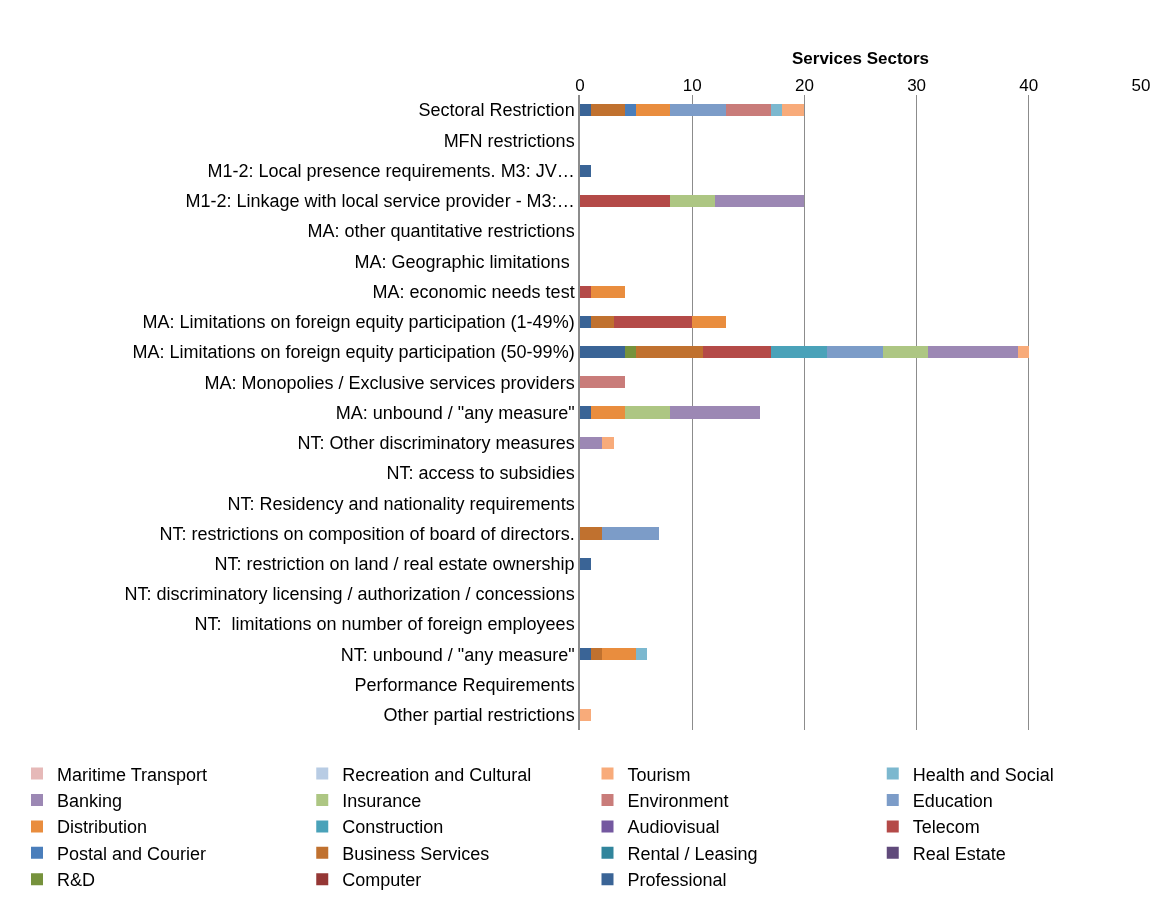  Describe the element at coordinates (102, 827) in the screenshot. I see `legend-label: Distribution` at that location.